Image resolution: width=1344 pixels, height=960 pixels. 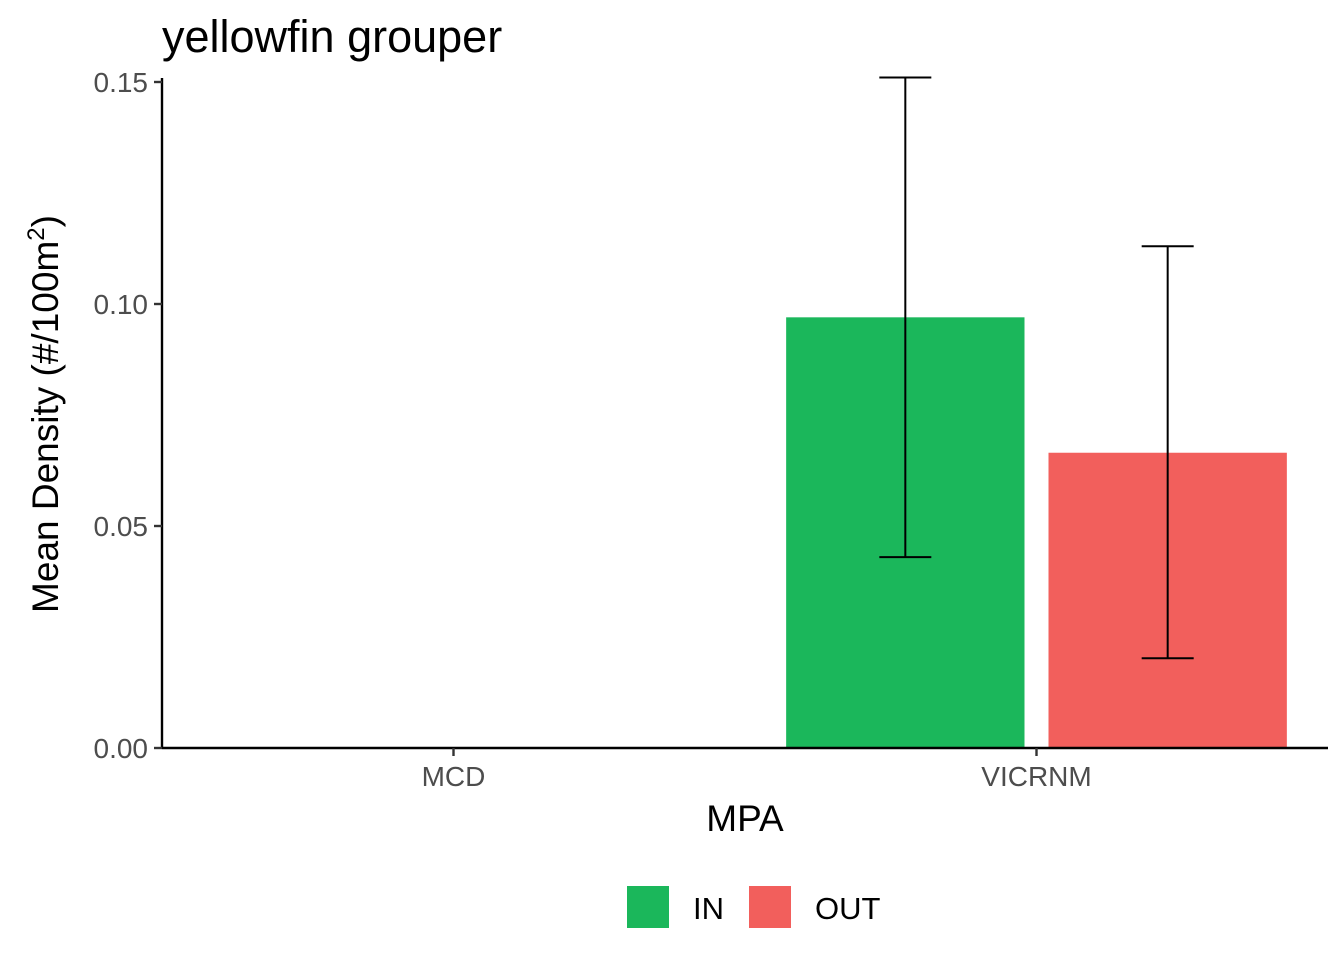 I want to click on legend-label-in: IN, so click(x=708, y=908).